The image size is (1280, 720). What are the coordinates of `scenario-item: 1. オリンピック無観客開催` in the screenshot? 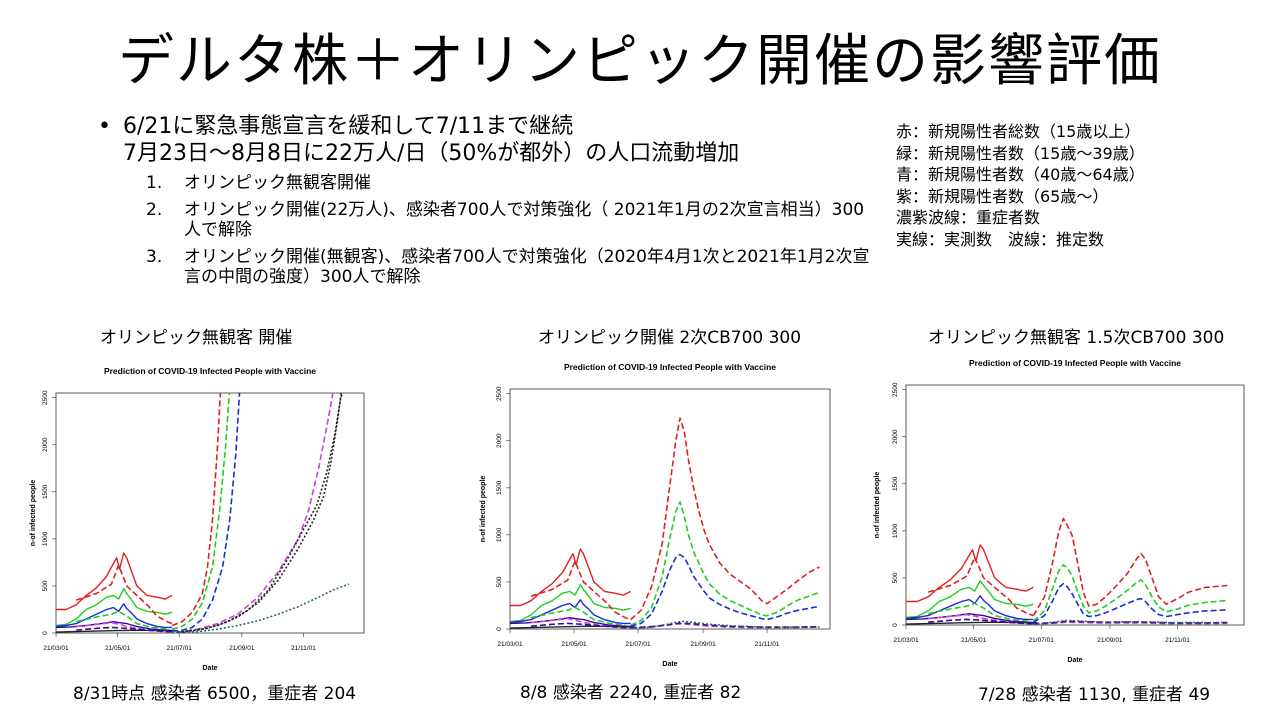 It's located at (511, 183).